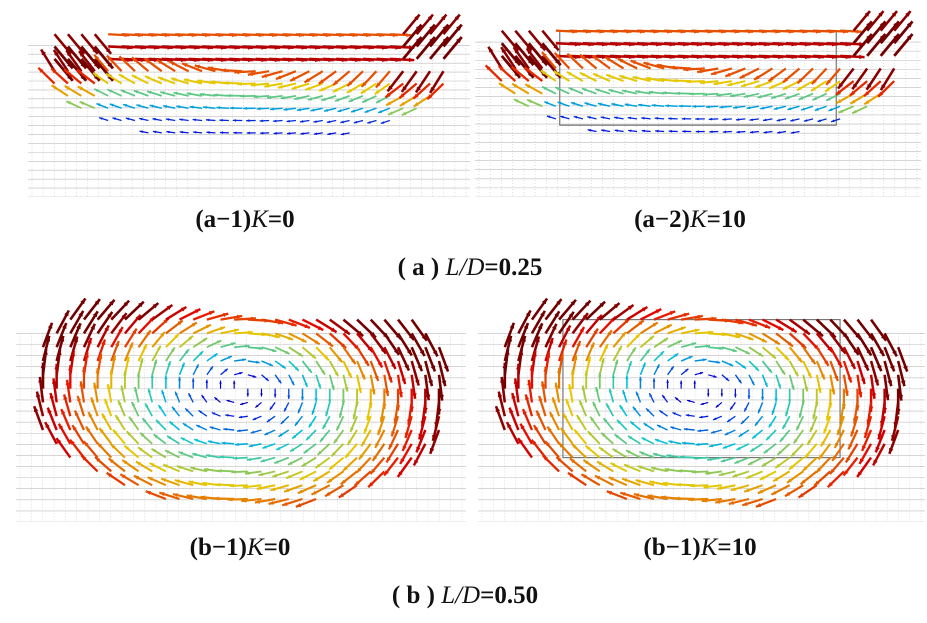  Describe the element at coordinates (418, 267) in the screenshot. I see `label: ( a )` at that location.